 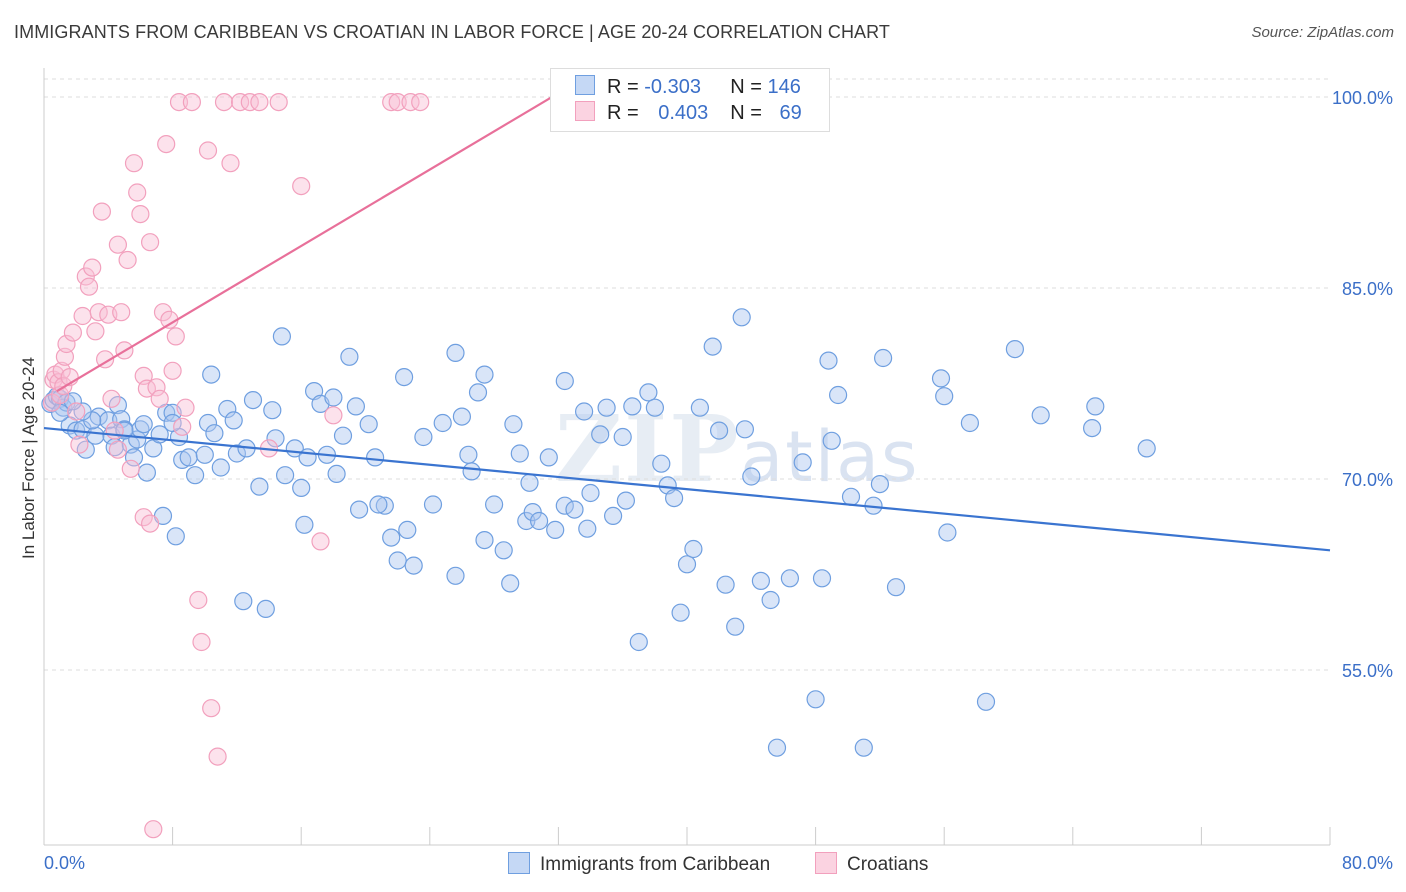 I want to click on y-axis-title: In Labor Force | Age 20-24, so click(x=28, y=458).